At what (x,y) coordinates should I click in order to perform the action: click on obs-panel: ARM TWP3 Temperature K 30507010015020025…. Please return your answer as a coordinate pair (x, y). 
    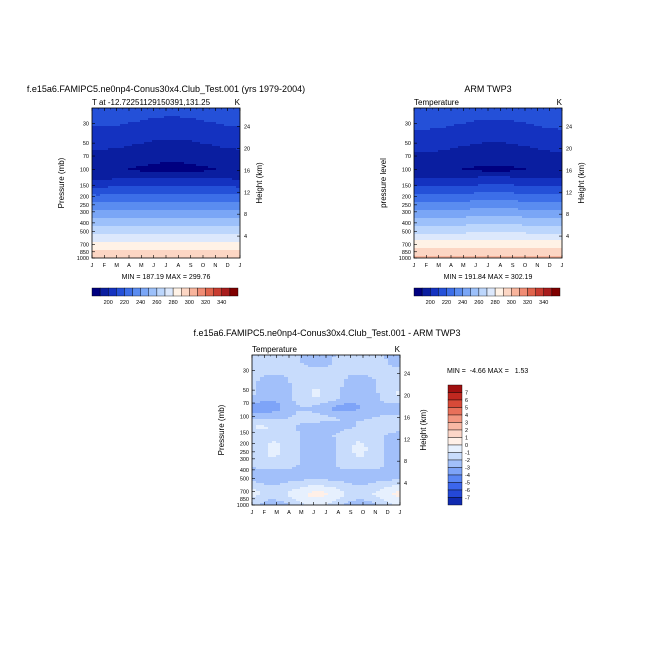
    Looking at the image, I should click on (482, 195).